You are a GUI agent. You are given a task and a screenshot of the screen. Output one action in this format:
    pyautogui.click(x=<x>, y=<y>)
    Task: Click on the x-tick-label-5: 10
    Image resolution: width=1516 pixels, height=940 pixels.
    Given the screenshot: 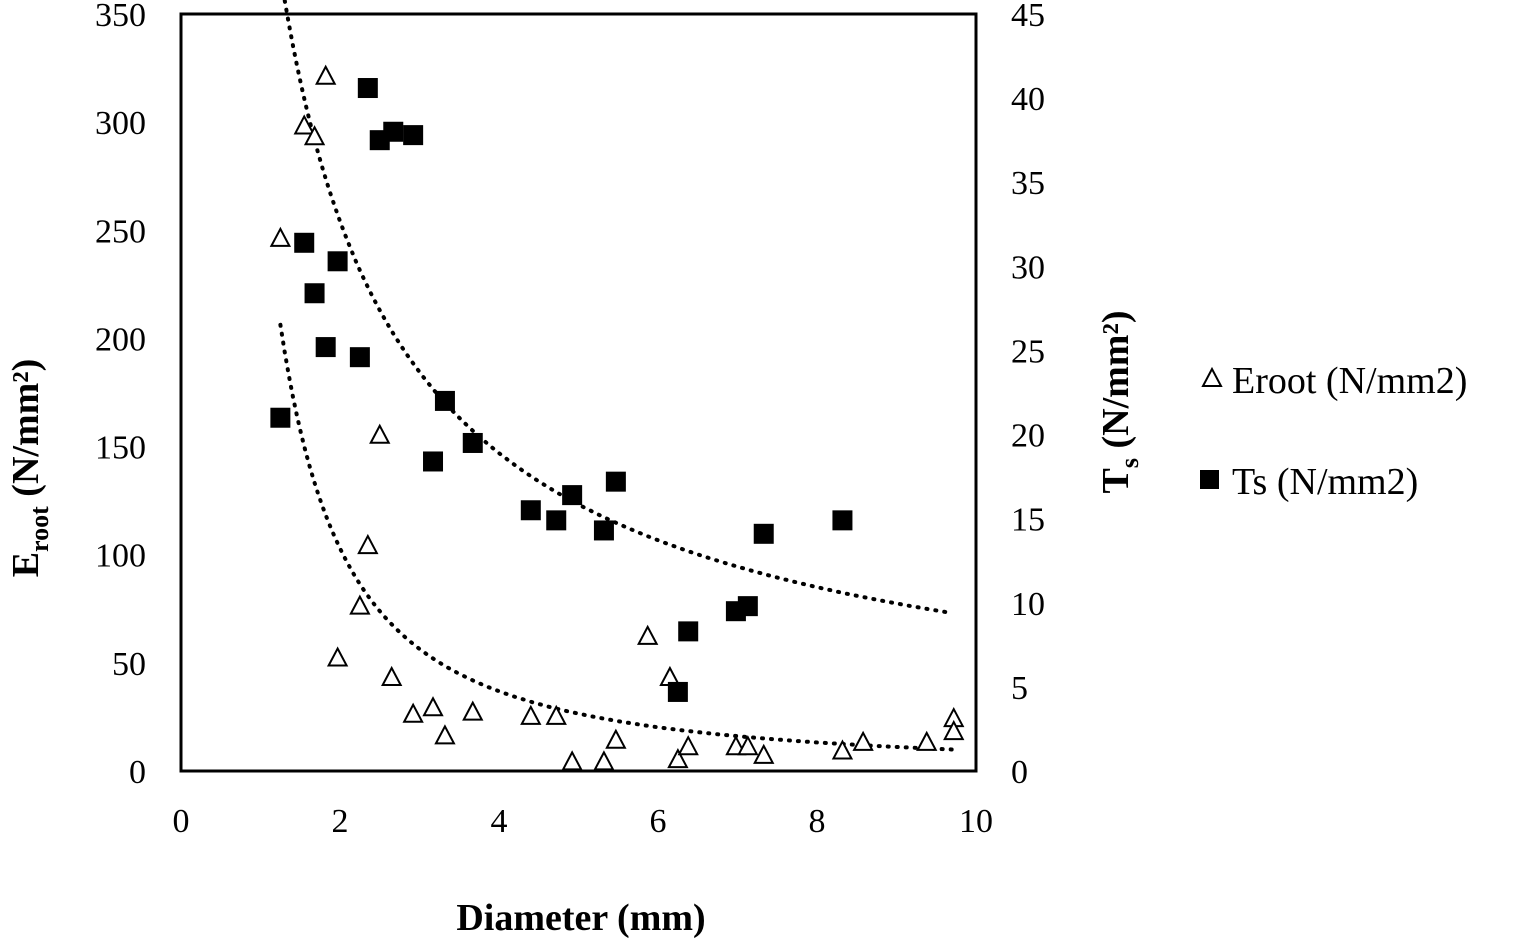 What is the action you would take?
    pyautogui.click(x=976, y=821)
    